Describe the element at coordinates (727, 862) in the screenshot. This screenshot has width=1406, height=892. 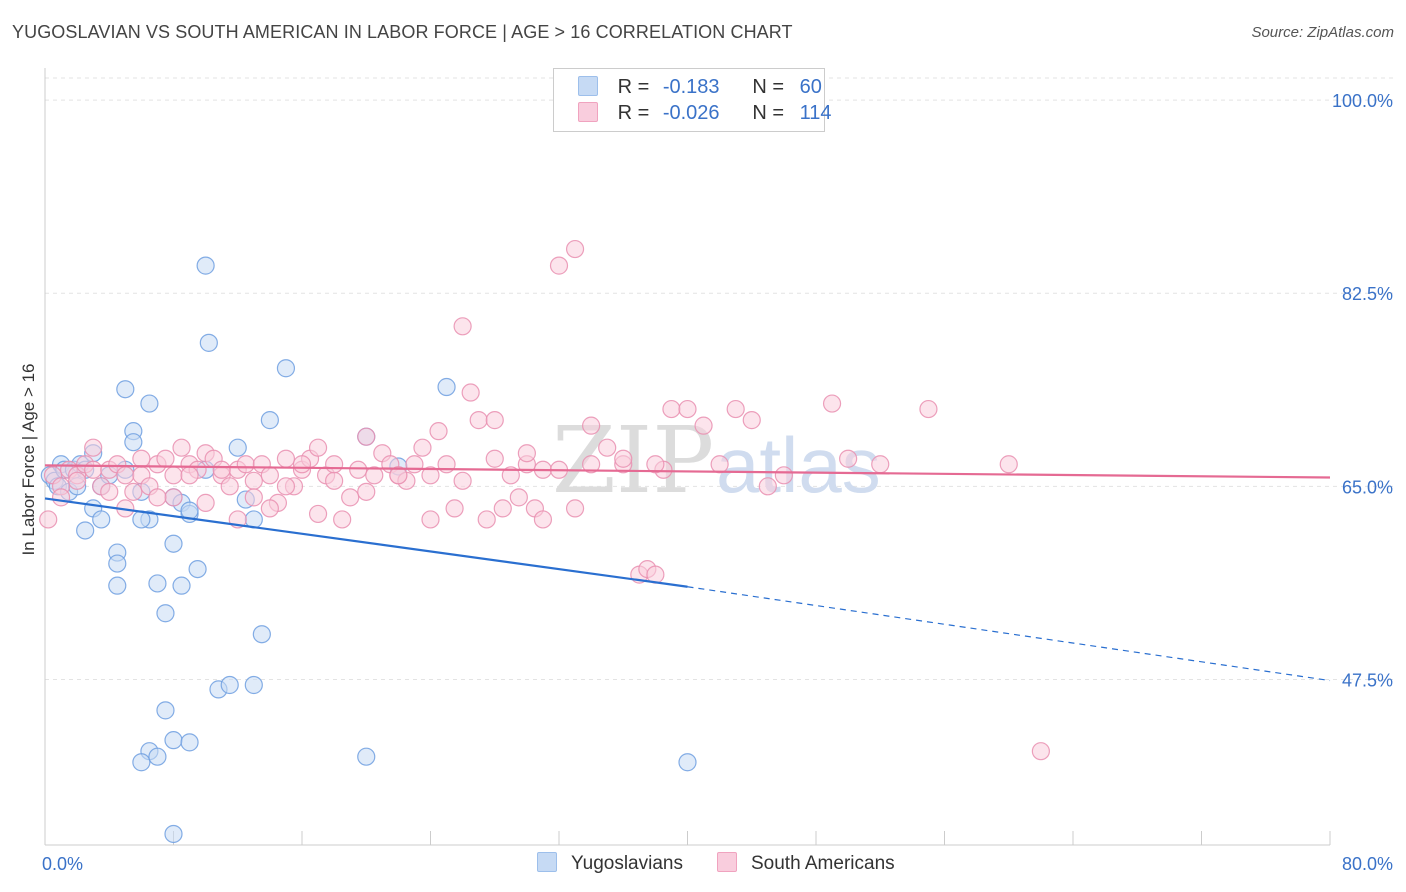
I see `series-swatch-south-americans` at that location.